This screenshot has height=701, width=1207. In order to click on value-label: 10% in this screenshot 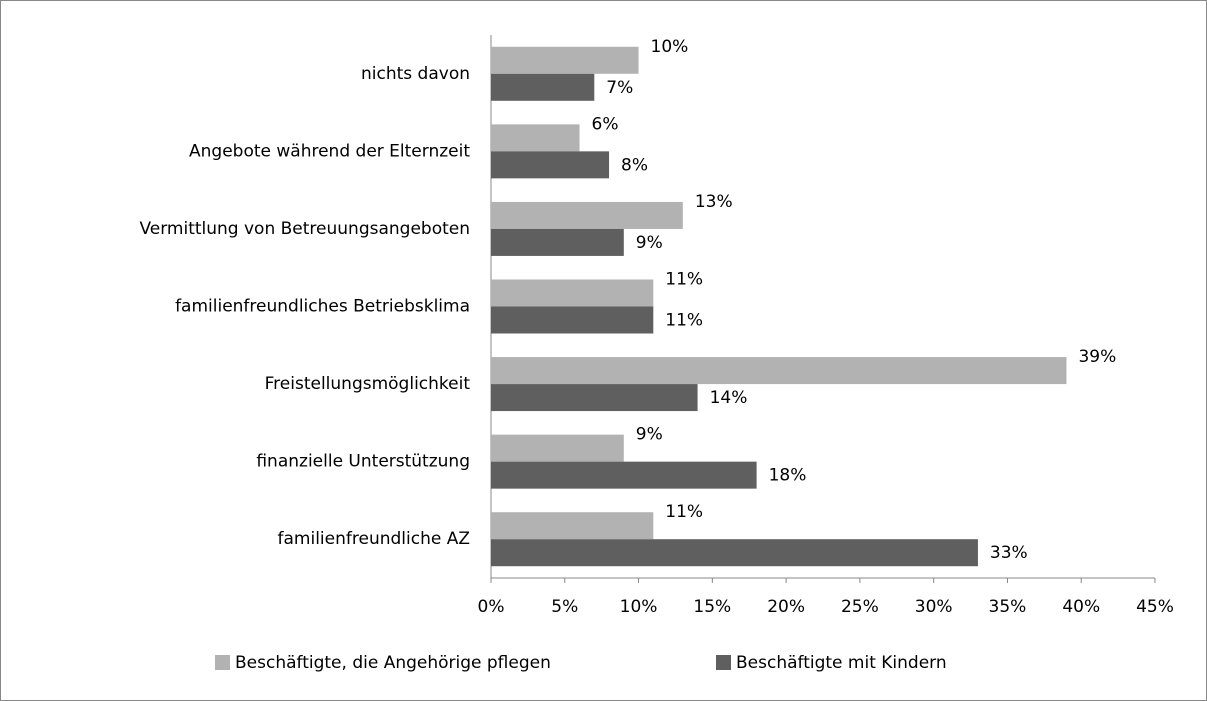, I will do `click(670, 47)`.